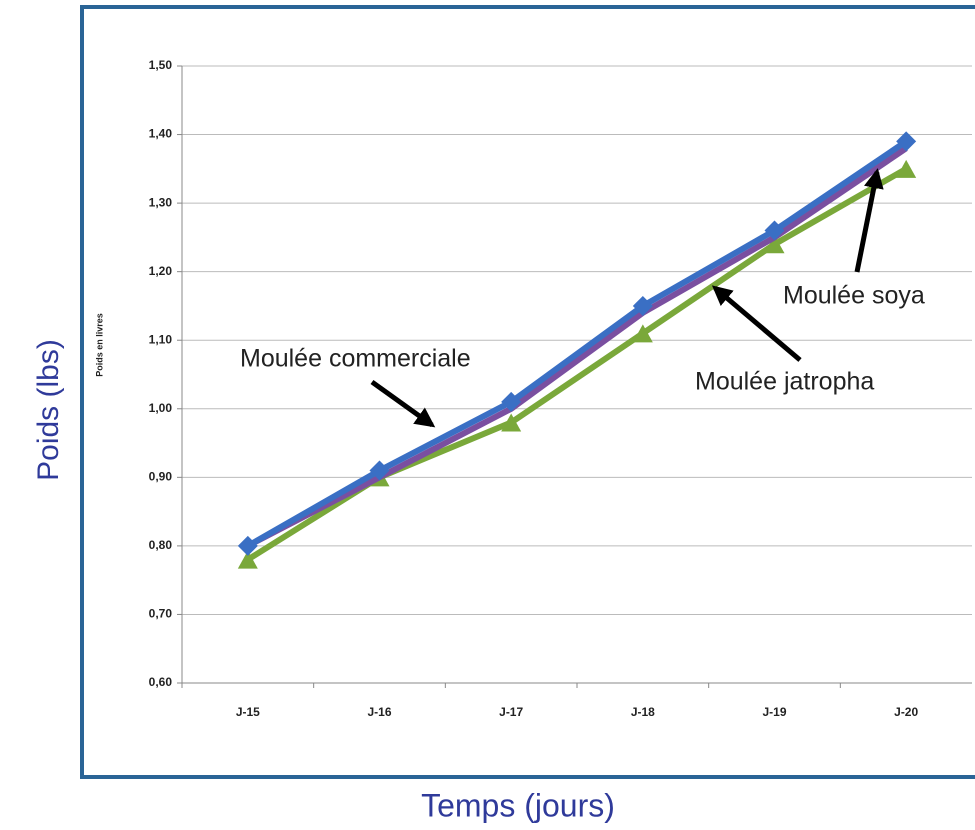 This screenshot has width=975, height=830. I want to click on y-tick-label: 1,30, so click(161, 202).